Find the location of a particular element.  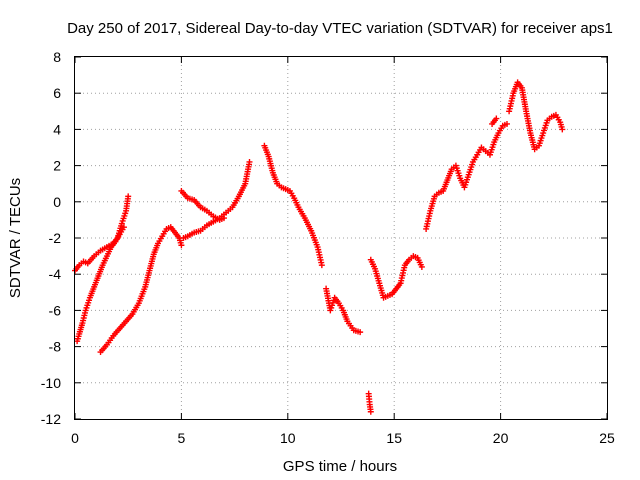

x-axis-title: GPS time / hours is located at coordinates (340, 466).